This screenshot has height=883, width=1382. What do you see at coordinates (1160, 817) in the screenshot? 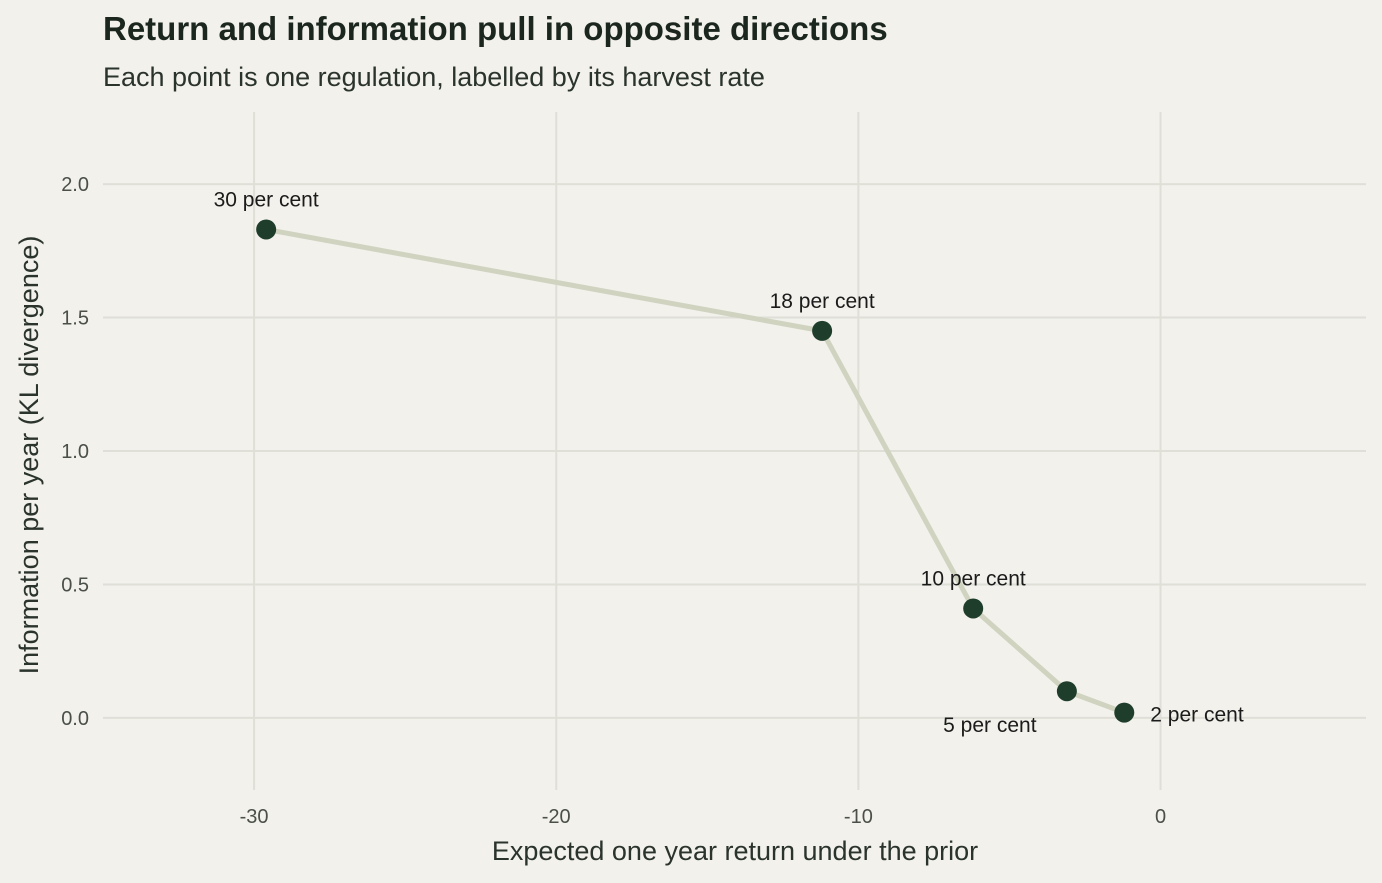
I see `x-tick-label: 0` at bounding box center [1160, 817].